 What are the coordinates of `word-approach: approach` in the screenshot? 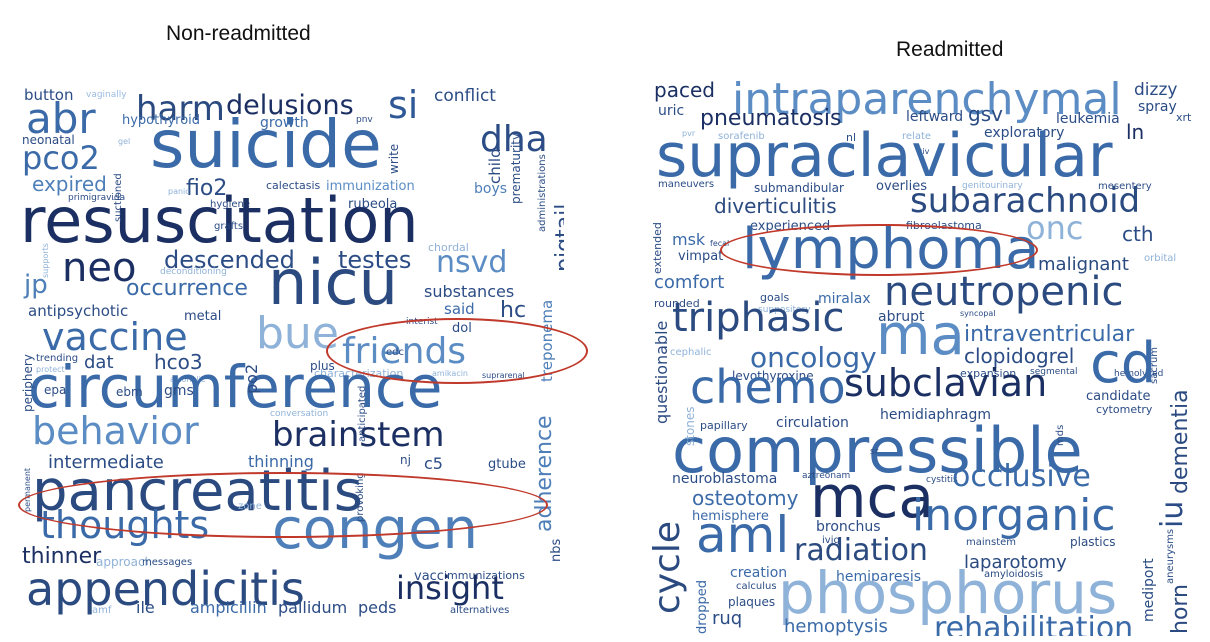 It's located at (124, 562).